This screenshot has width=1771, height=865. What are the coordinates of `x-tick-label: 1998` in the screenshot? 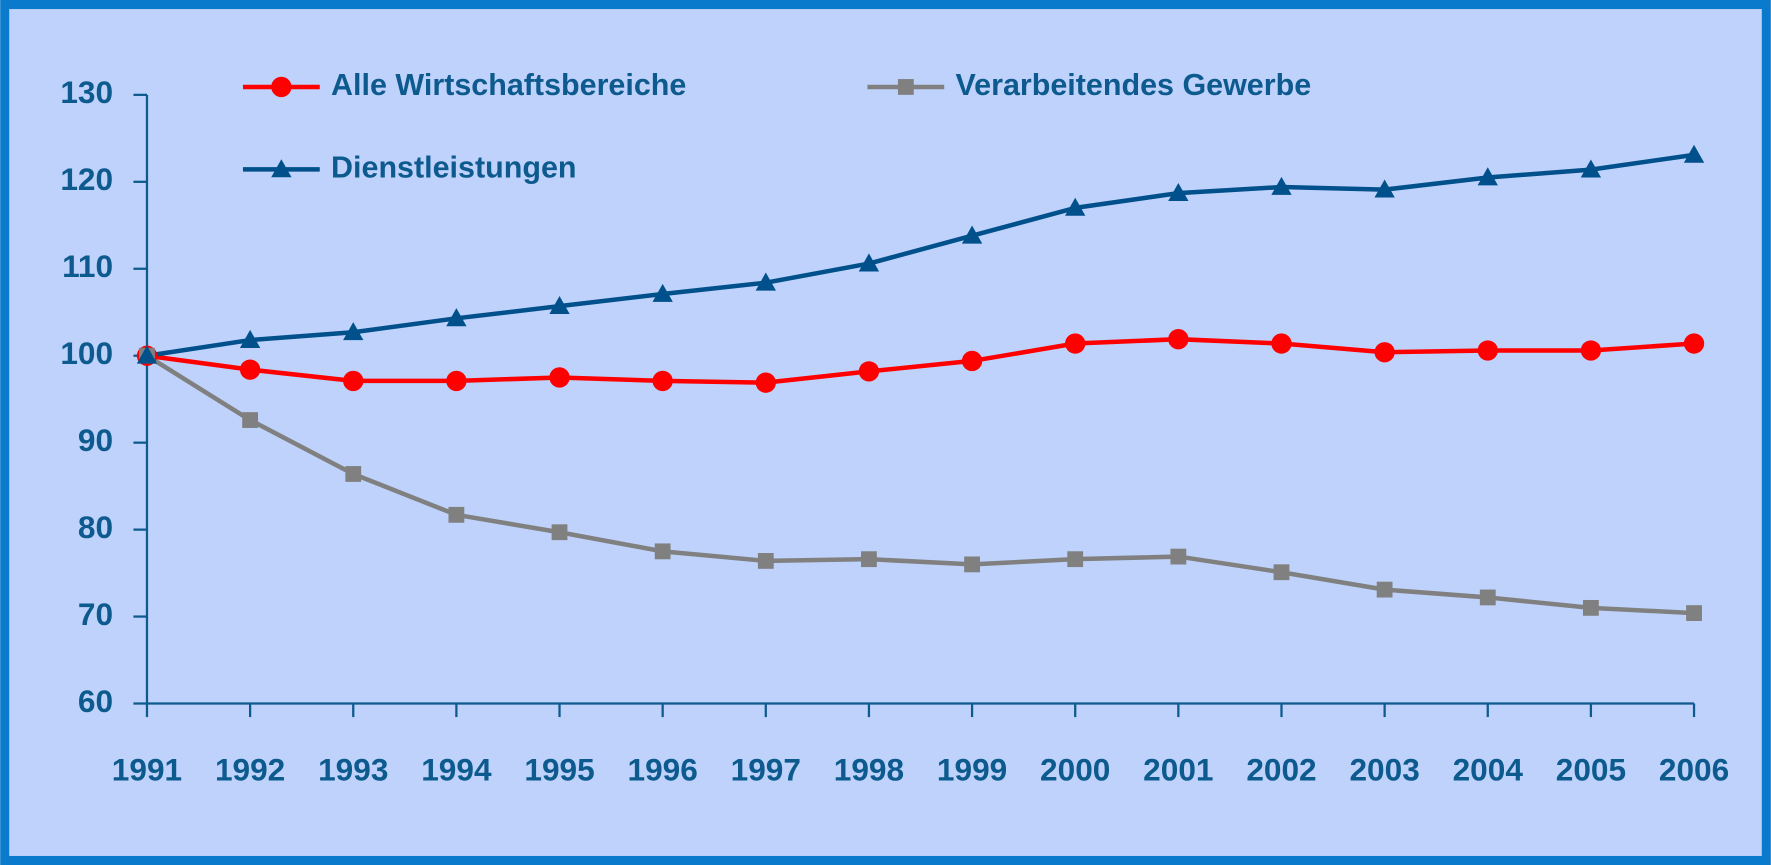 It's located at (869, 770).